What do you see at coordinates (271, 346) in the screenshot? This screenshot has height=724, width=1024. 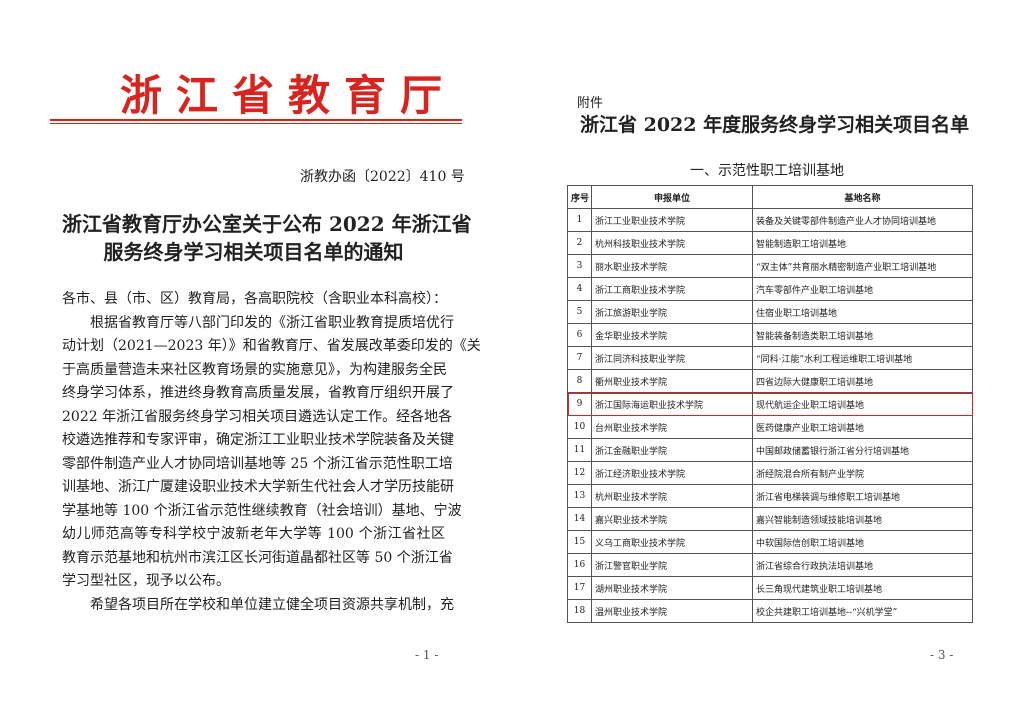 I see `body-line: 动计划（2021—2023 年）》和省教育厅、省发展改革委印发的《关` at bounding box center [271, 346].